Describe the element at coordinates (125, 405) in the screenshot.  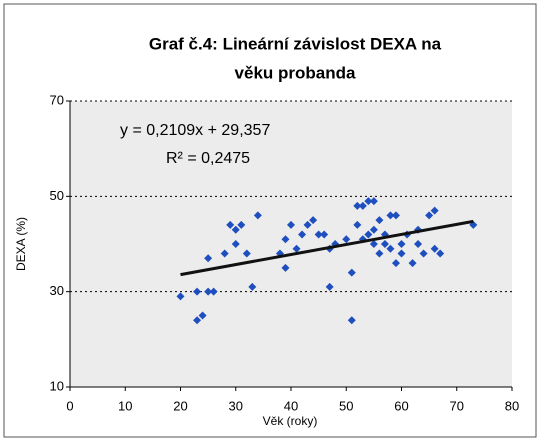
I see `x-tick-label: 10` at that location.